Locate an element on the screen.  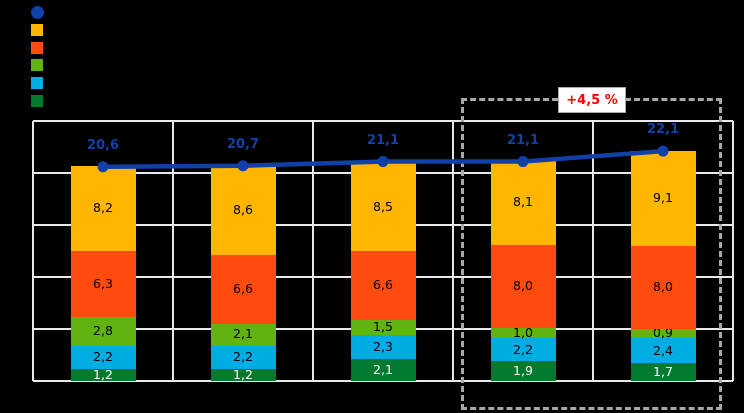
legend-item-series-orange-red is located at coordinates (37, 48).